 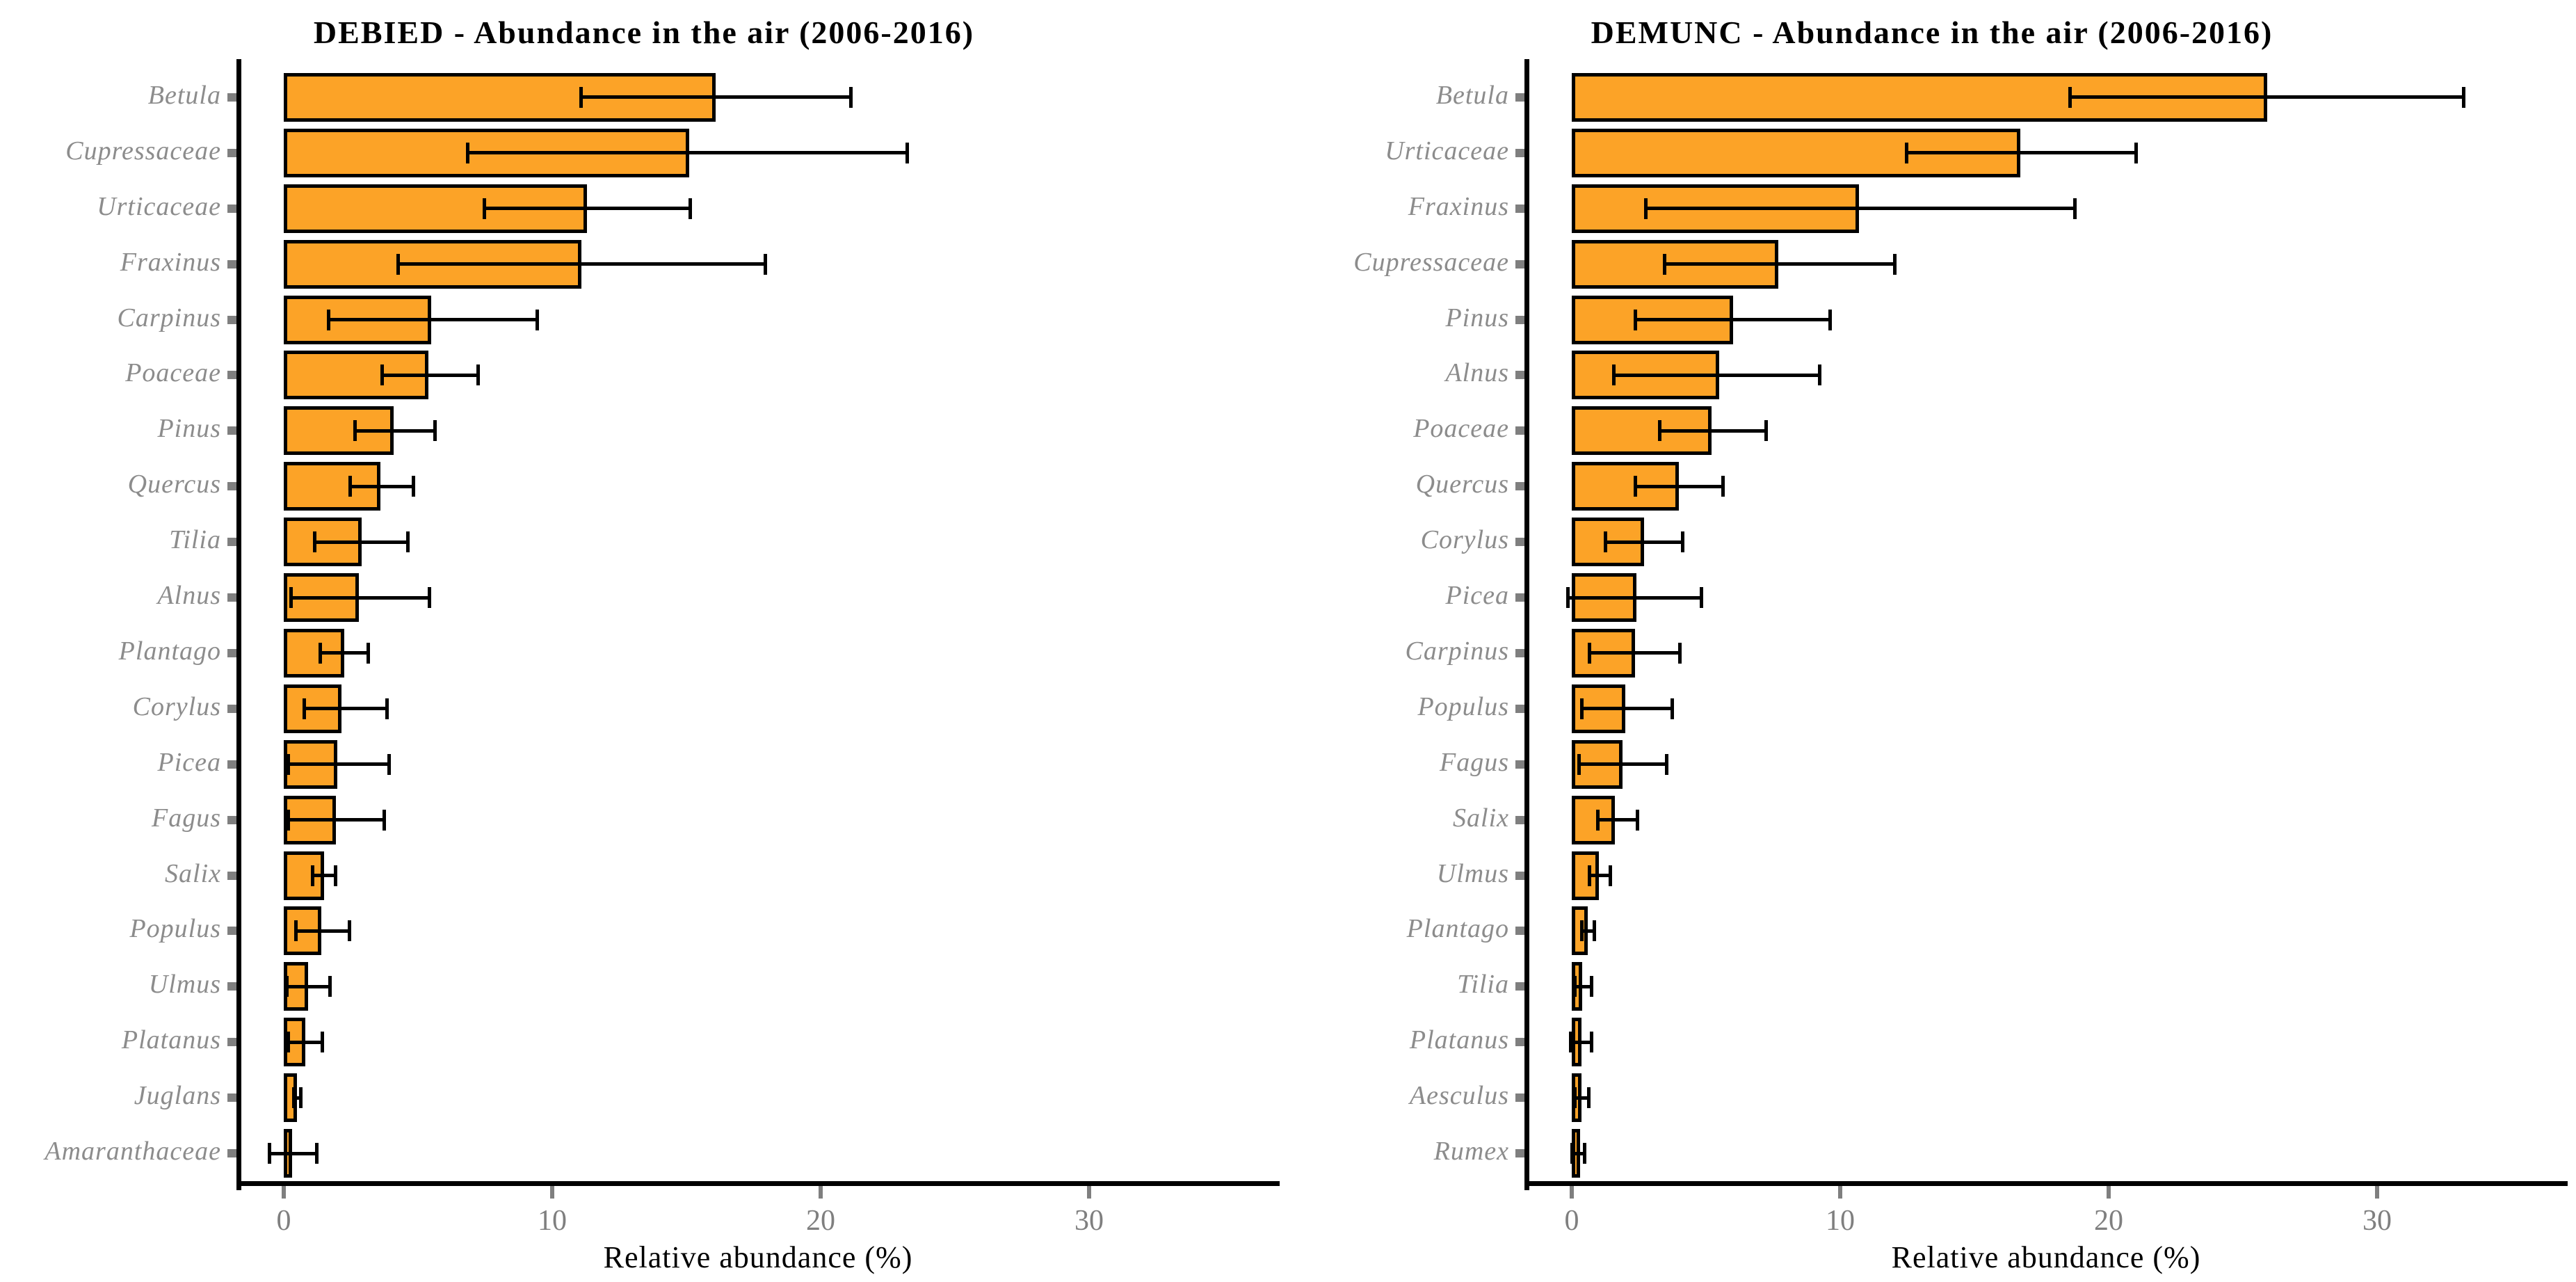 What do you see at coordinates (1464, 540) in the screenshot?
I see `category-label: Corylus` at bounding box center [1464, 540].